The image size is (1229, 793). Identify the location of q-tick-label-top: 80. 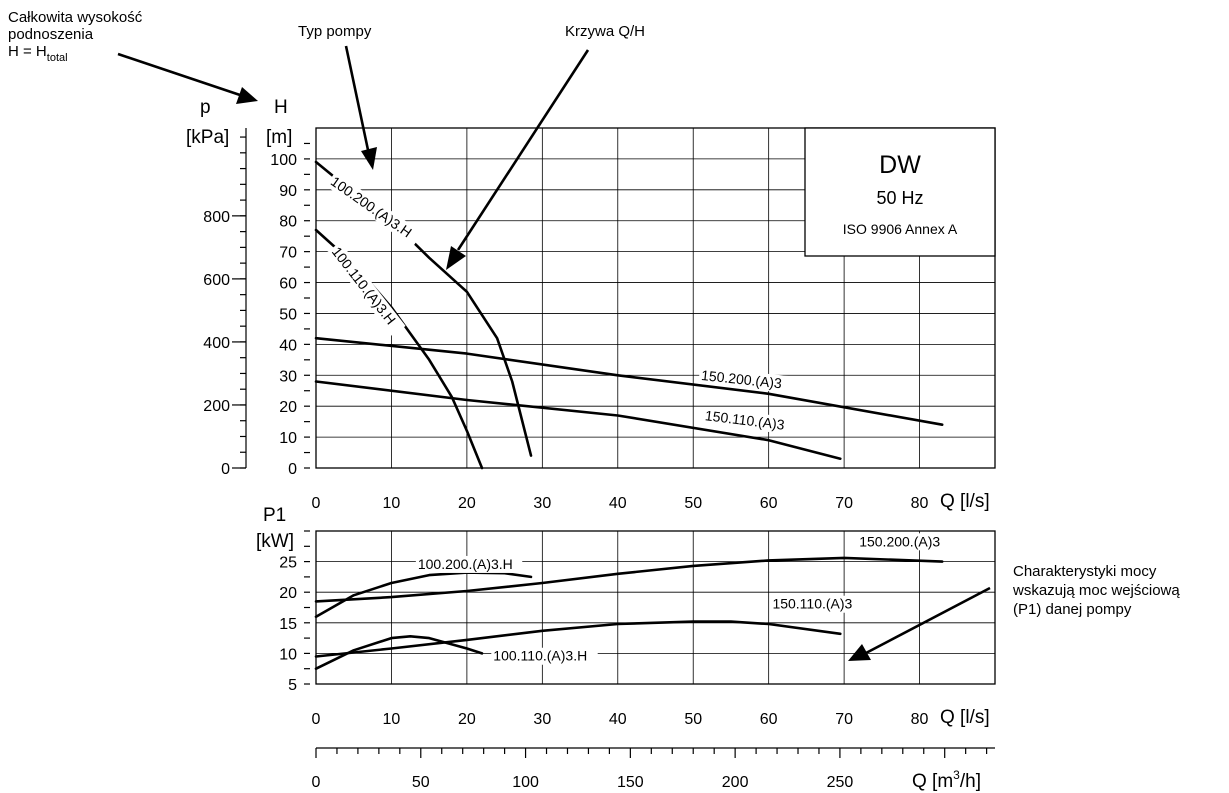
(920, 503).